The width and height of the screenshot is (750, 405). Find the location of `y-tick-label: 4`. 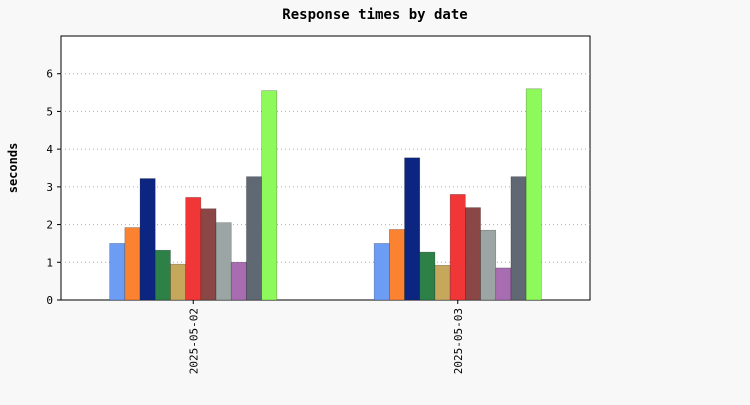

y-tick-label: 4 is located at coordinates (49, 149).